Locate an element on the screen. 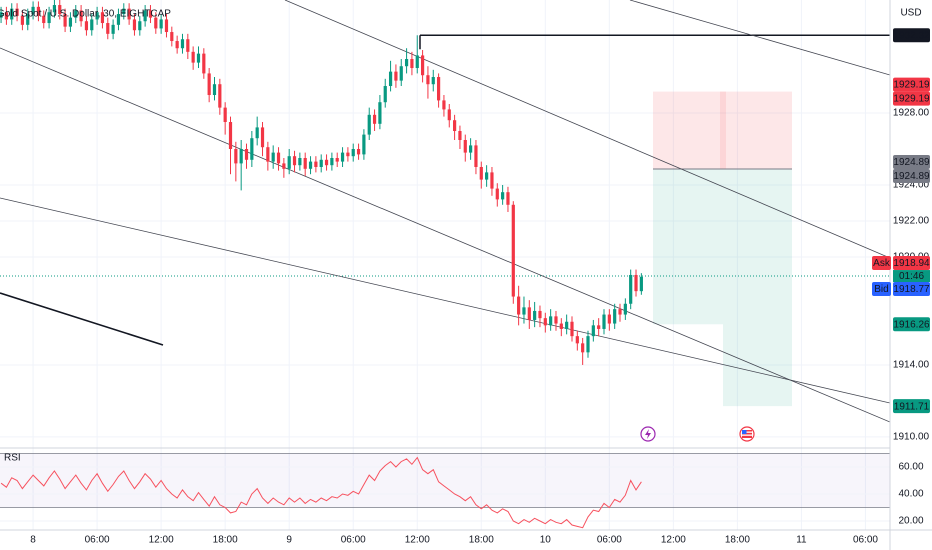 This screenshot has width=932, height=550. x-tick-label: 10 is located at coordinates (546, 540).